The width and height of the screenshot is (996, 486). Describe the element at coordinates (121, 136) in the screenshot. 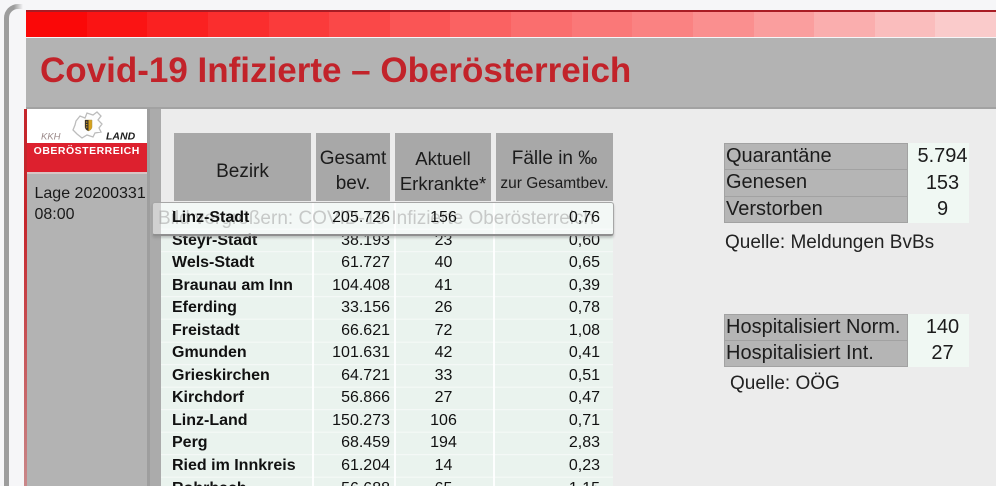

I see `svg-text: LAND` at that location.